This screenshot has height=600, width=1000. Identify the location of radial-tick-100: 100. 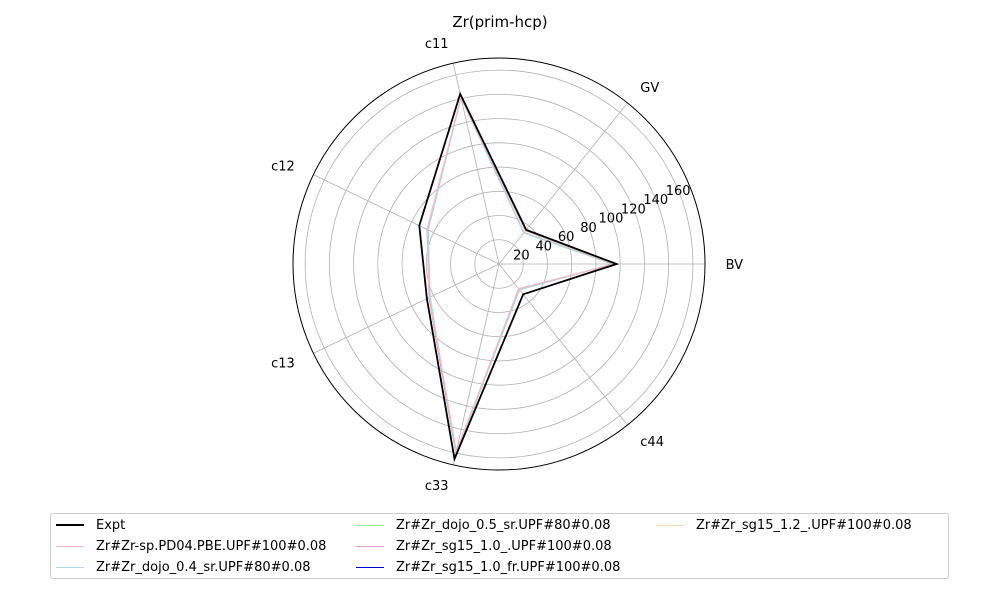
(611, 219).